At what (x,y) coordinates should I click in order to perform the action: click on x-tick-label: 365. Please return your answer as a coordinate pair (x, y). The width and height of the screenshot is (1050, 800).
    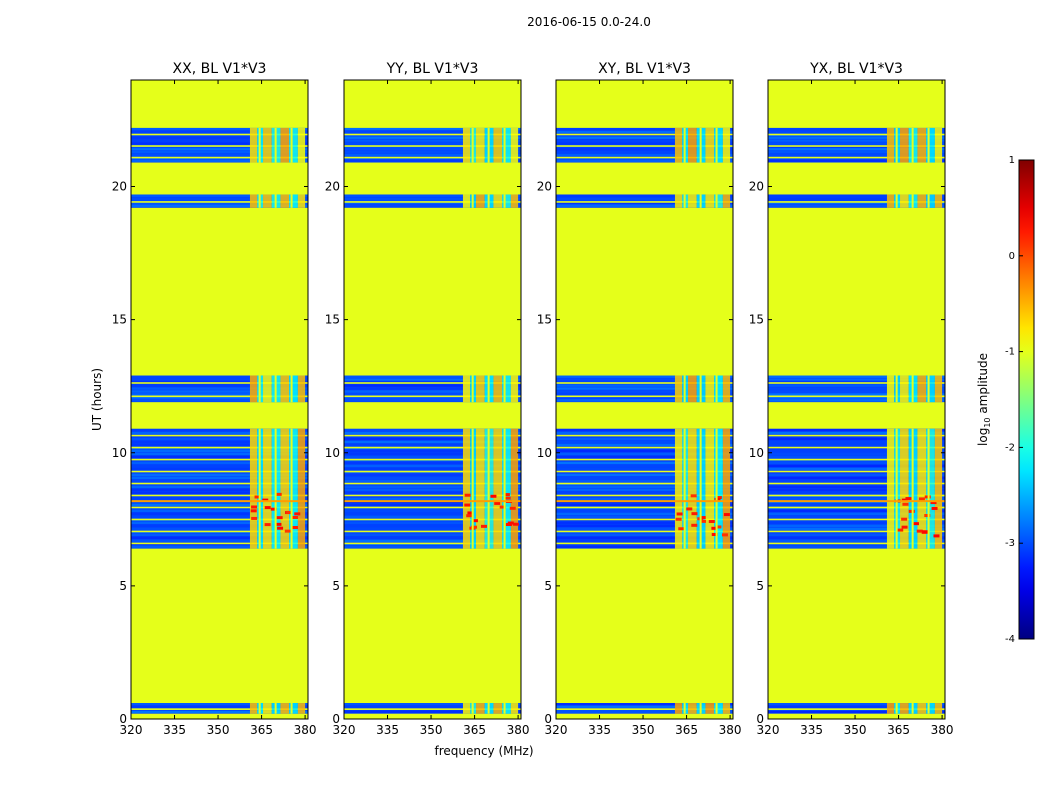
    Looking at the image, I should click on (261, 730).